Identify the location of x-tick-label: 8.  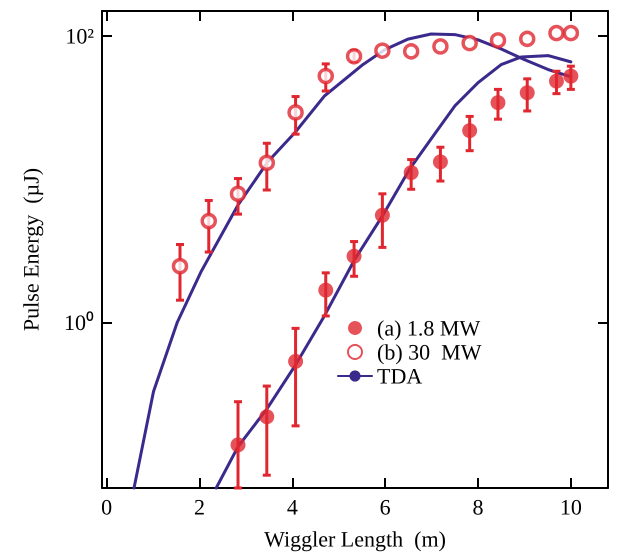
(478, 507).